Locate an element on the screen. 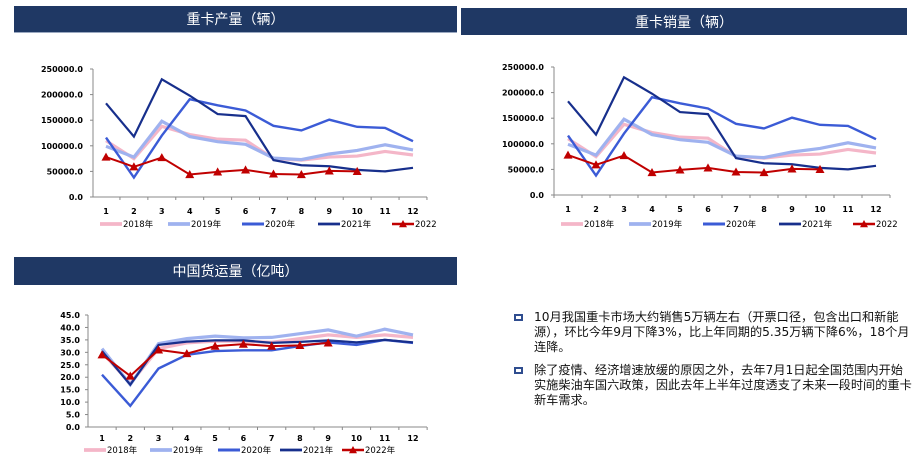  y-tick-label: 5.0 is located at coordinates (73, 415).